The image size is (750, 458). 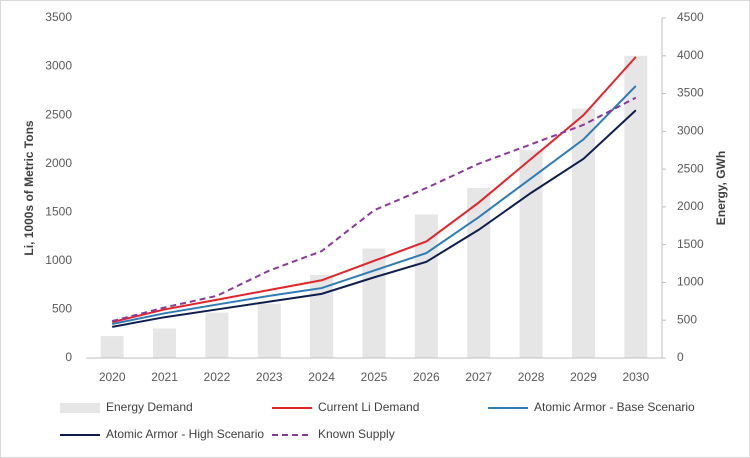 I want to click on legend-swatch, so click(x=80, y=408).